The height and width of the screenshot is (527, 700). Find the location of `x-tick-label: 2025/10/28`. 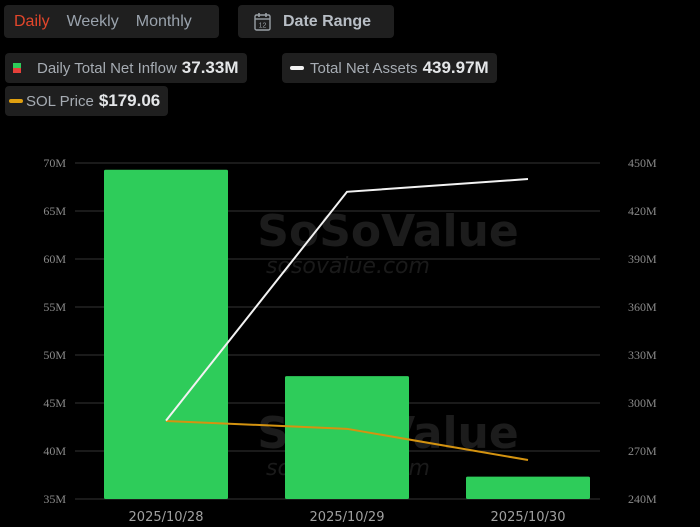

x-tick-label: 2025/10/28 is located at coordinates (166, 517).